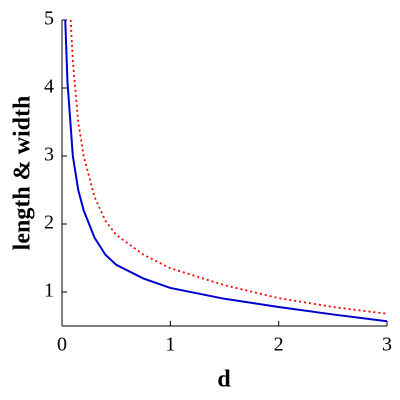 This screenshot has height=400, width=400. What do you see at coordinates (49, 19) in the screenshot?
I see `y-tick-label: 5` at bounding box center [49, 19].